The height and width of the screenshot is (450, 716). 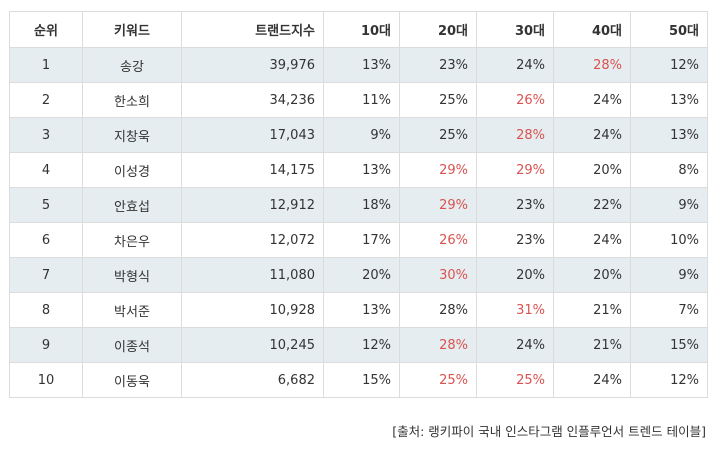 What do you see at coordinates (132, 275) in the screenshot?
I see `keyword-cell: 박형식` at bounding box center [132, 275].